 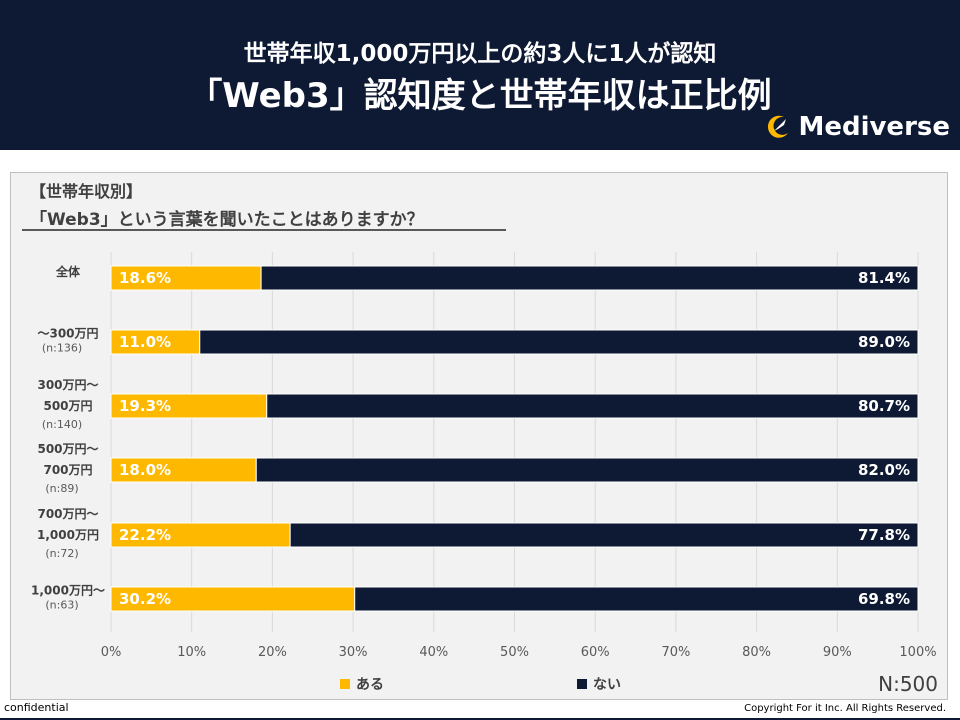 I want to click on value-label-aru: 22.2%, so click(x=145, y=535).